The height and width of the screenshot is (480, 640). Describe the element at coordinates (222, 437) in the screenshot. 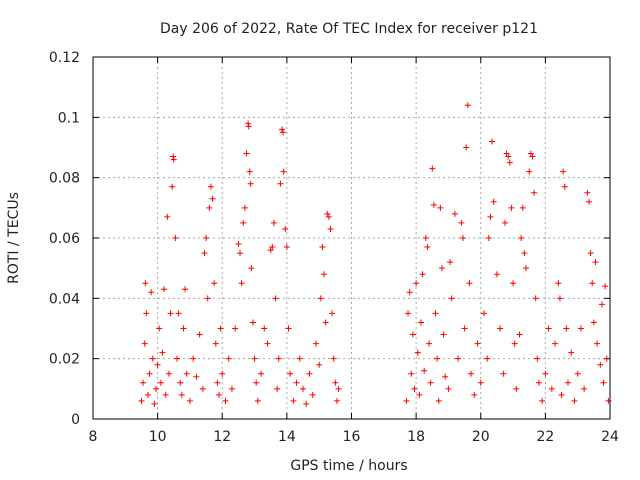

I see `x-tick-label: 12` at that location.